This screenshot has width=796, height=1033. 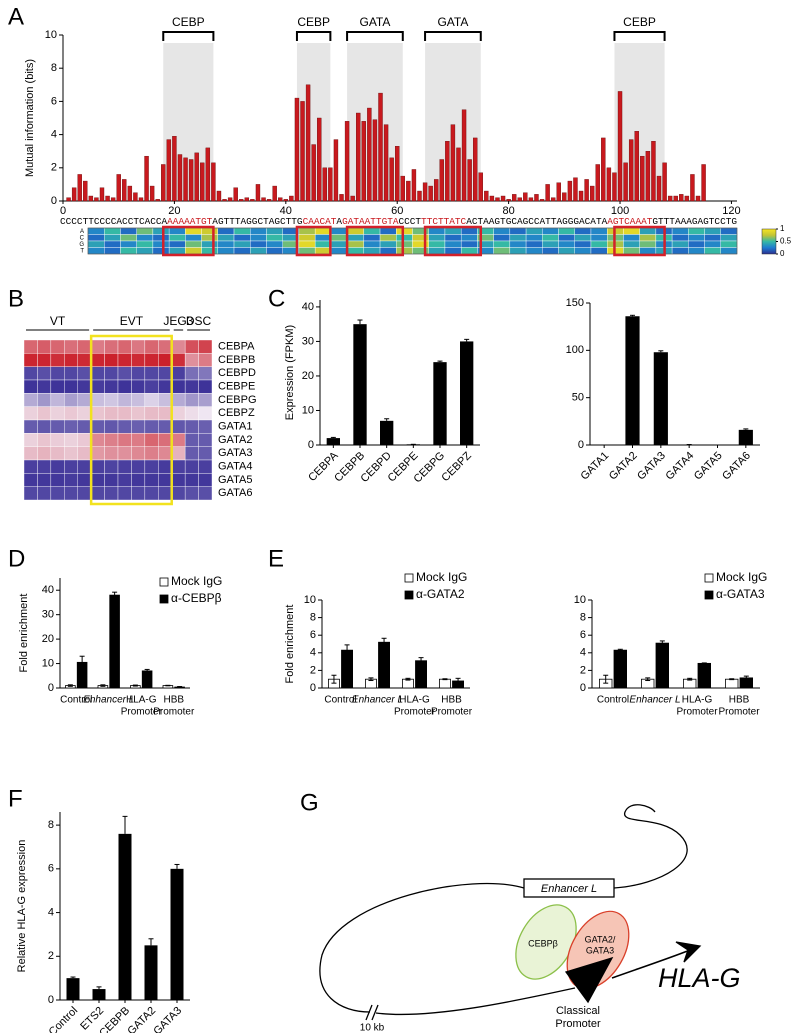 I want to click on heatmap-frame, so click(x=412, y=241).